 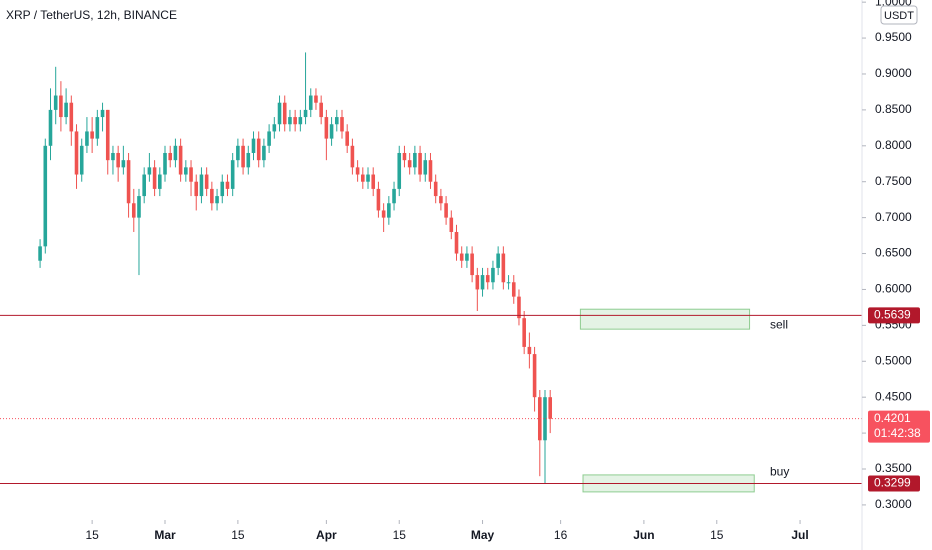 What do you see at coordinates (91, 15) in the screenshot?
I see `chart-title: XRP / TetherUS, 12h, BINANCE` at bounding box center [91, 15].